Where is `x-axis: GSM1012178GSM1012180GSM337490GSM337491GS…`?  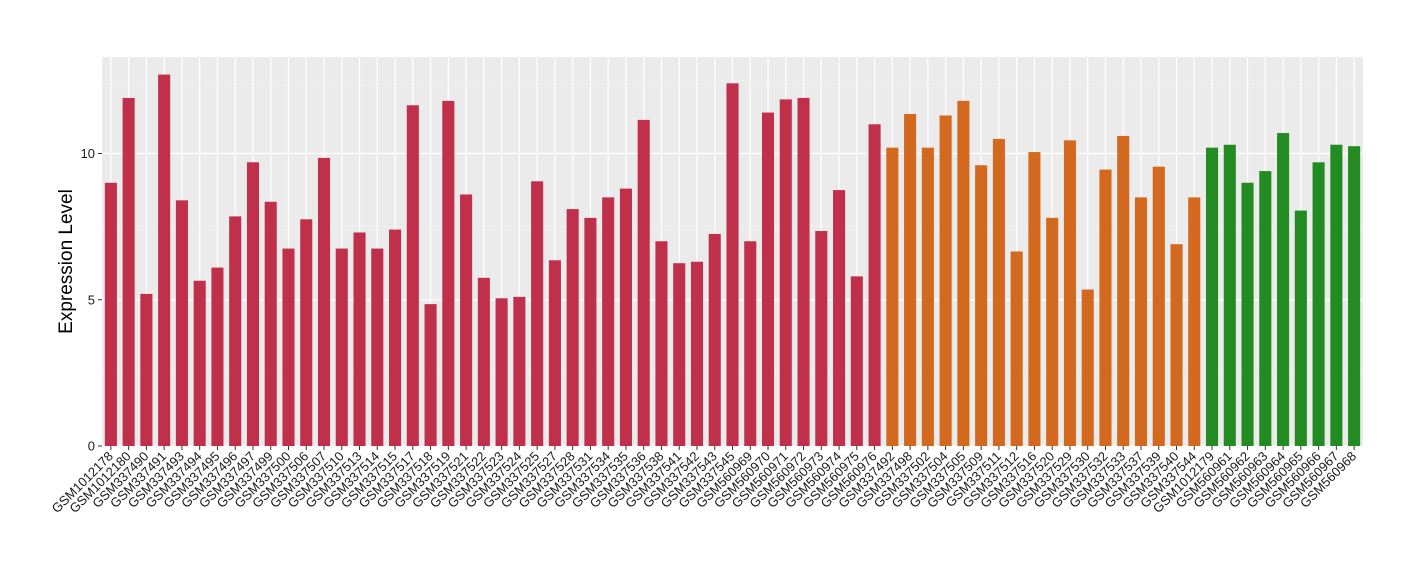 x-axis: GSM1012178GSM1012180GSM337490GSM337491GS… is located at coordinates (704, 481).